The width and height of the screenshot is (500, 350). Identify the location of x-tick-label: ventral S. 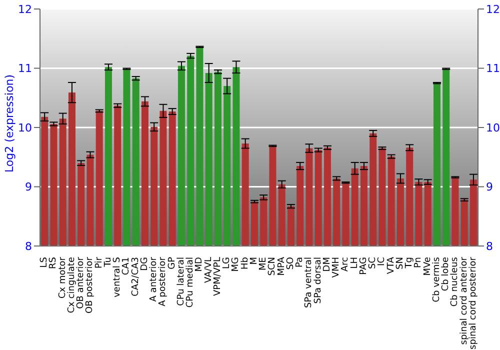
(117, 277).